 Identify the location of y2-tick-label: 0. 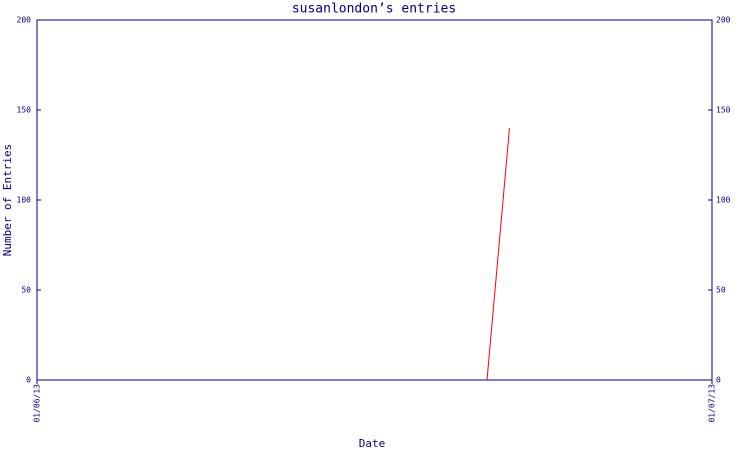
(718, 380).